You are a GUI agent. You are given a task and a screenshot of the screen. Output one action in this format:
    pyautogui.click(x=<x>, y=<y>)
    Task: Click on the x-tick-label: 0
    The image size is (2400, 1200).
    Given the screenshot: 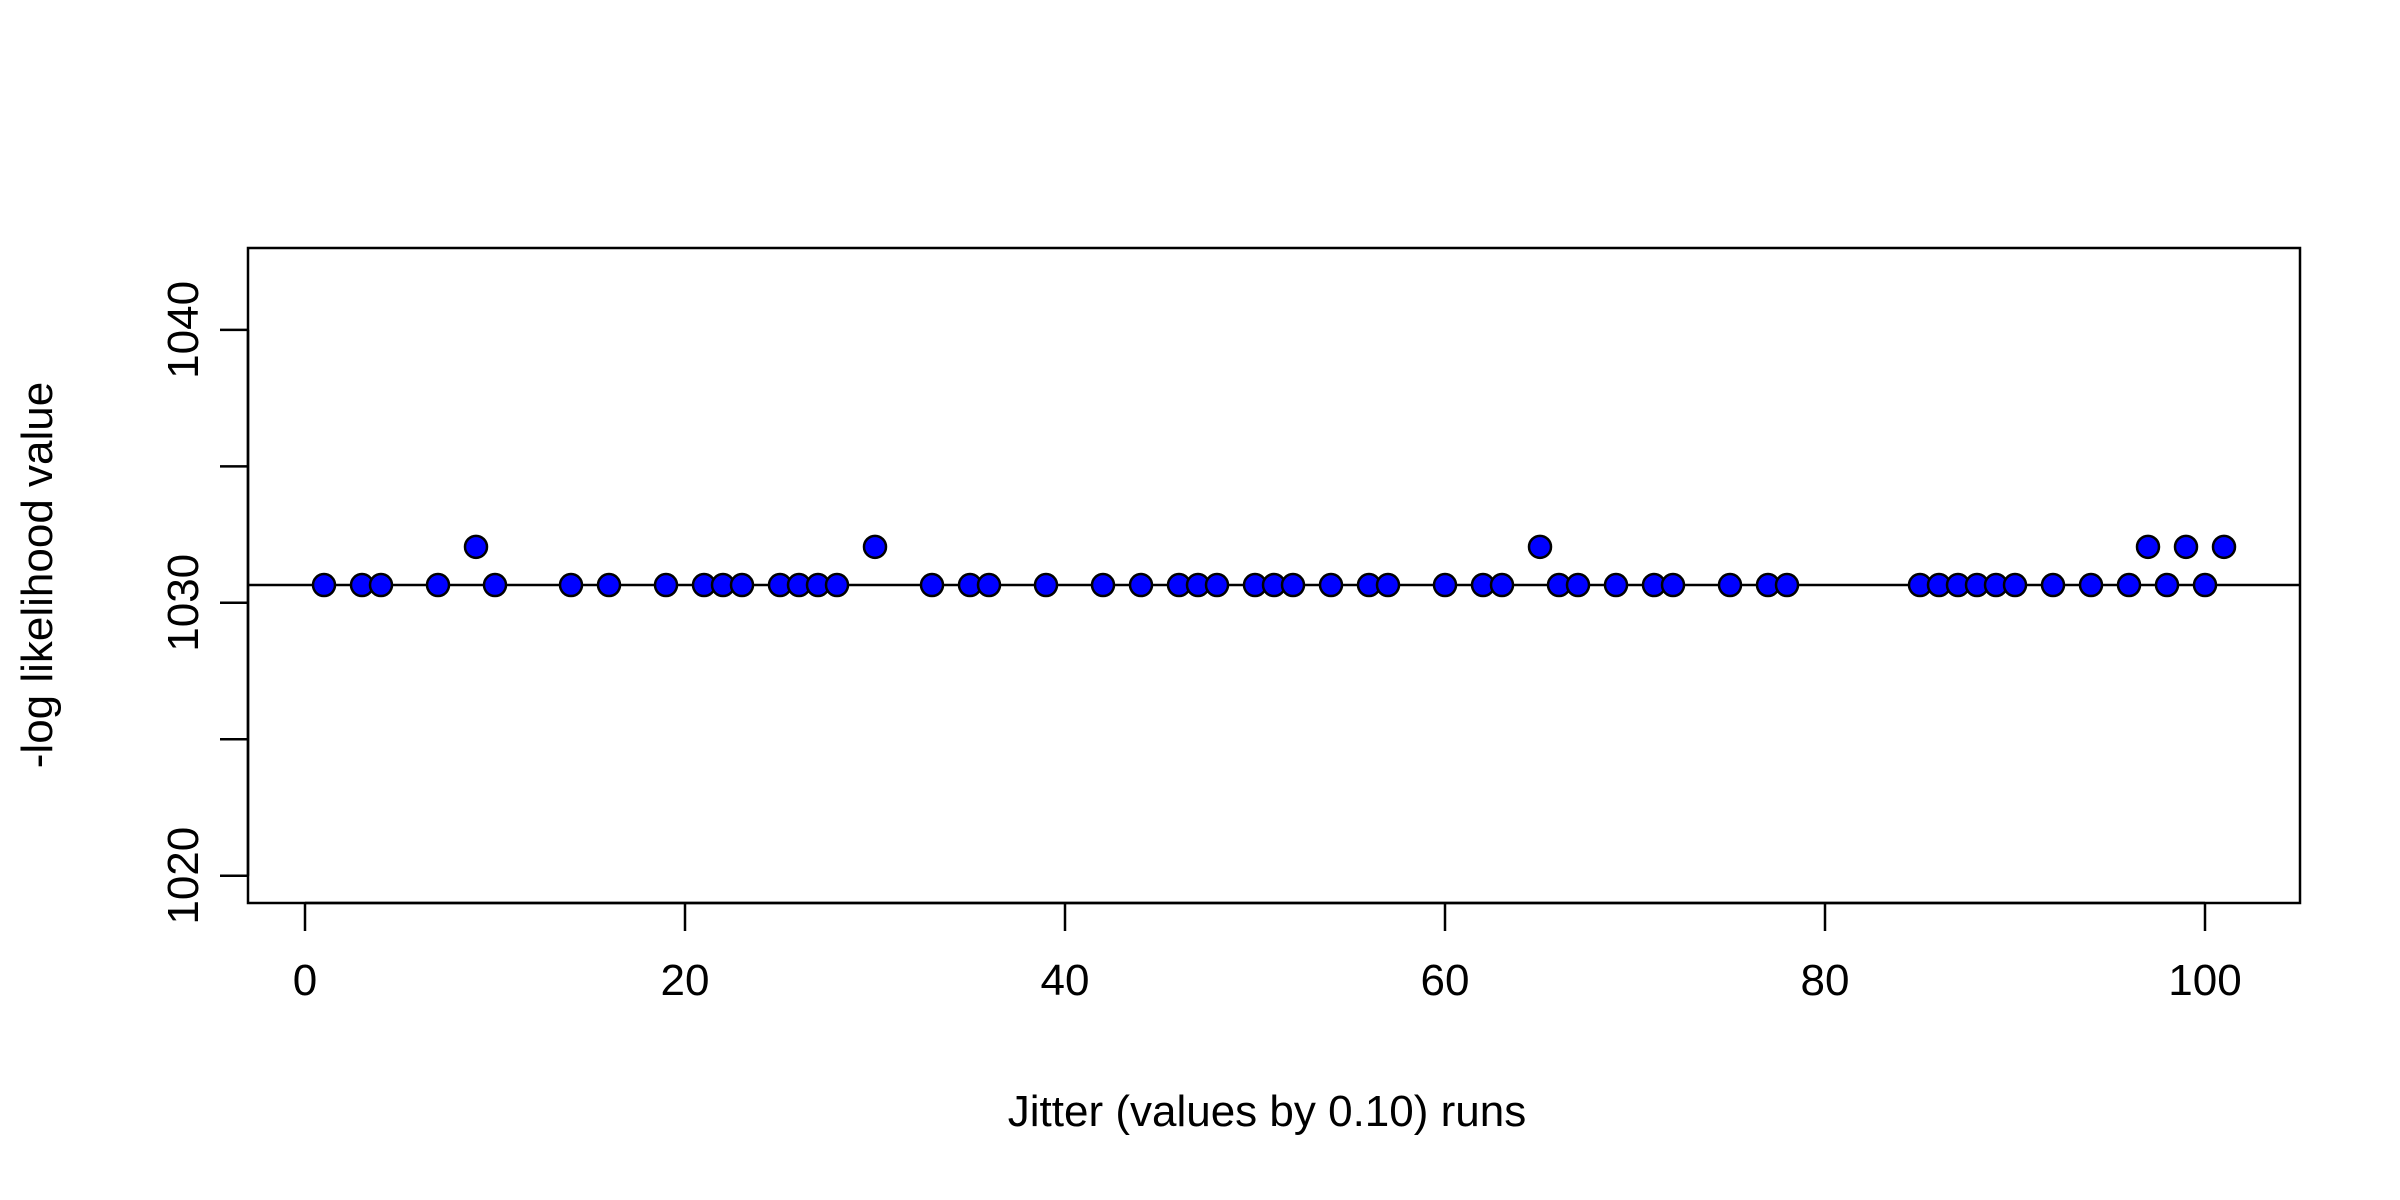 What is the action you would take?
    pyautogui.click(x=305, y=980)
    